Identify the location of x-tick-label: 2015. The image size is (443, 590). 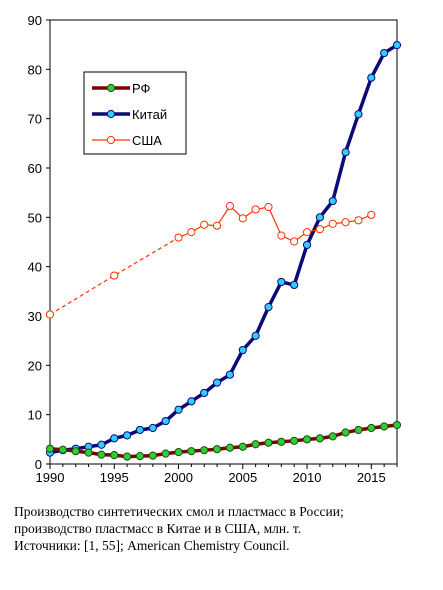
(371, 477).